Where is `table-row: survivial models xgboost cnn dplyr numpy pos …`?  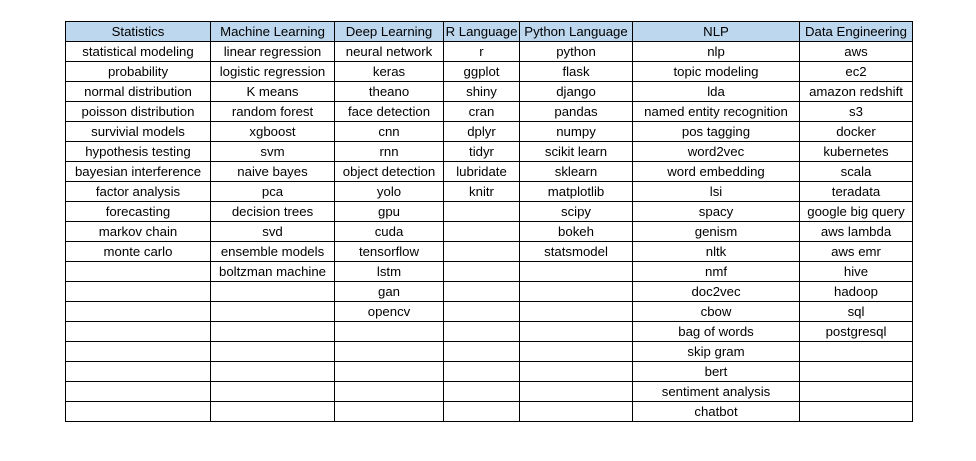
table-row: survivial models xgboost cnn dplyr numpy pos … is located at coordinates (489, 131).